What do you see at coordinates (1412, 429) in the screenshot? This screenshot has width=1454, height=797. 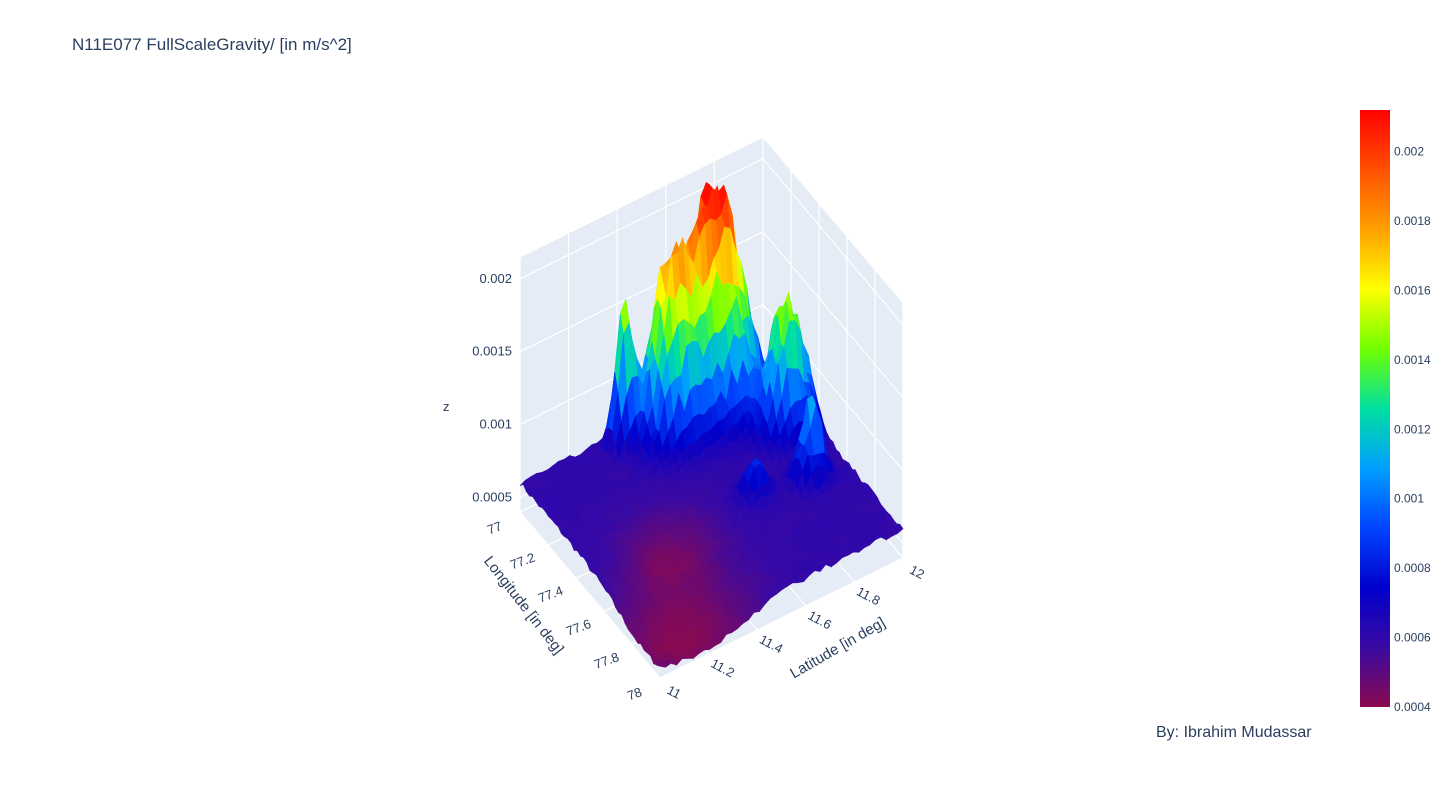 I see `colorbar-tick-label: 0.0012` at bounding box center [1412, 429].